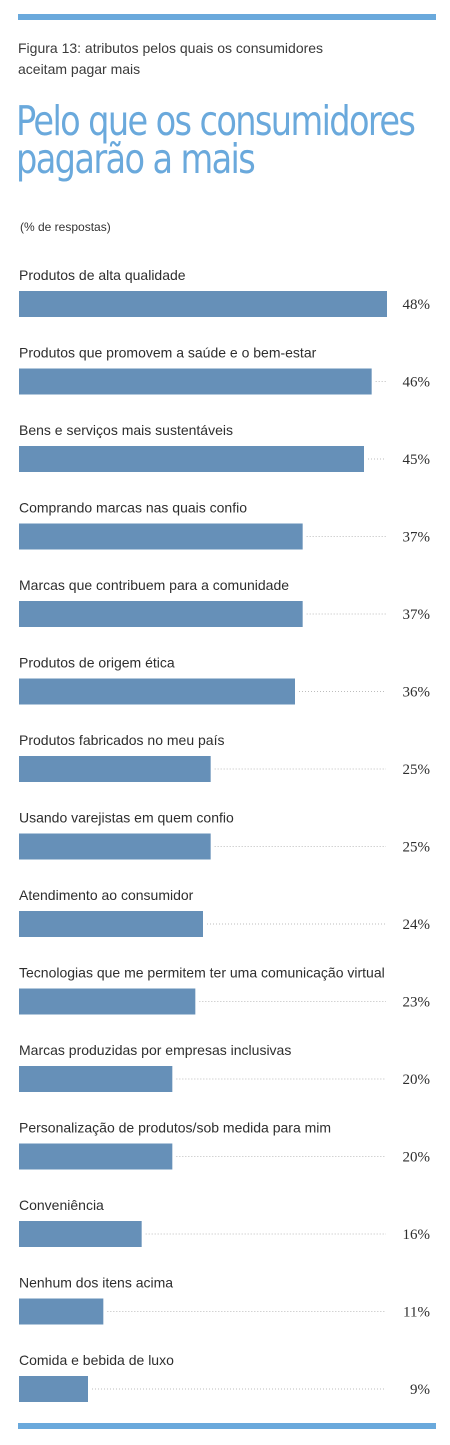 The height and width of the screenshot is (1445, 450). What do you see at coordinates (216, 140) in the screenshot?
I see `chart-title: Pelo que os consumidores pagarão a mais` at bounding box center [216, 140].